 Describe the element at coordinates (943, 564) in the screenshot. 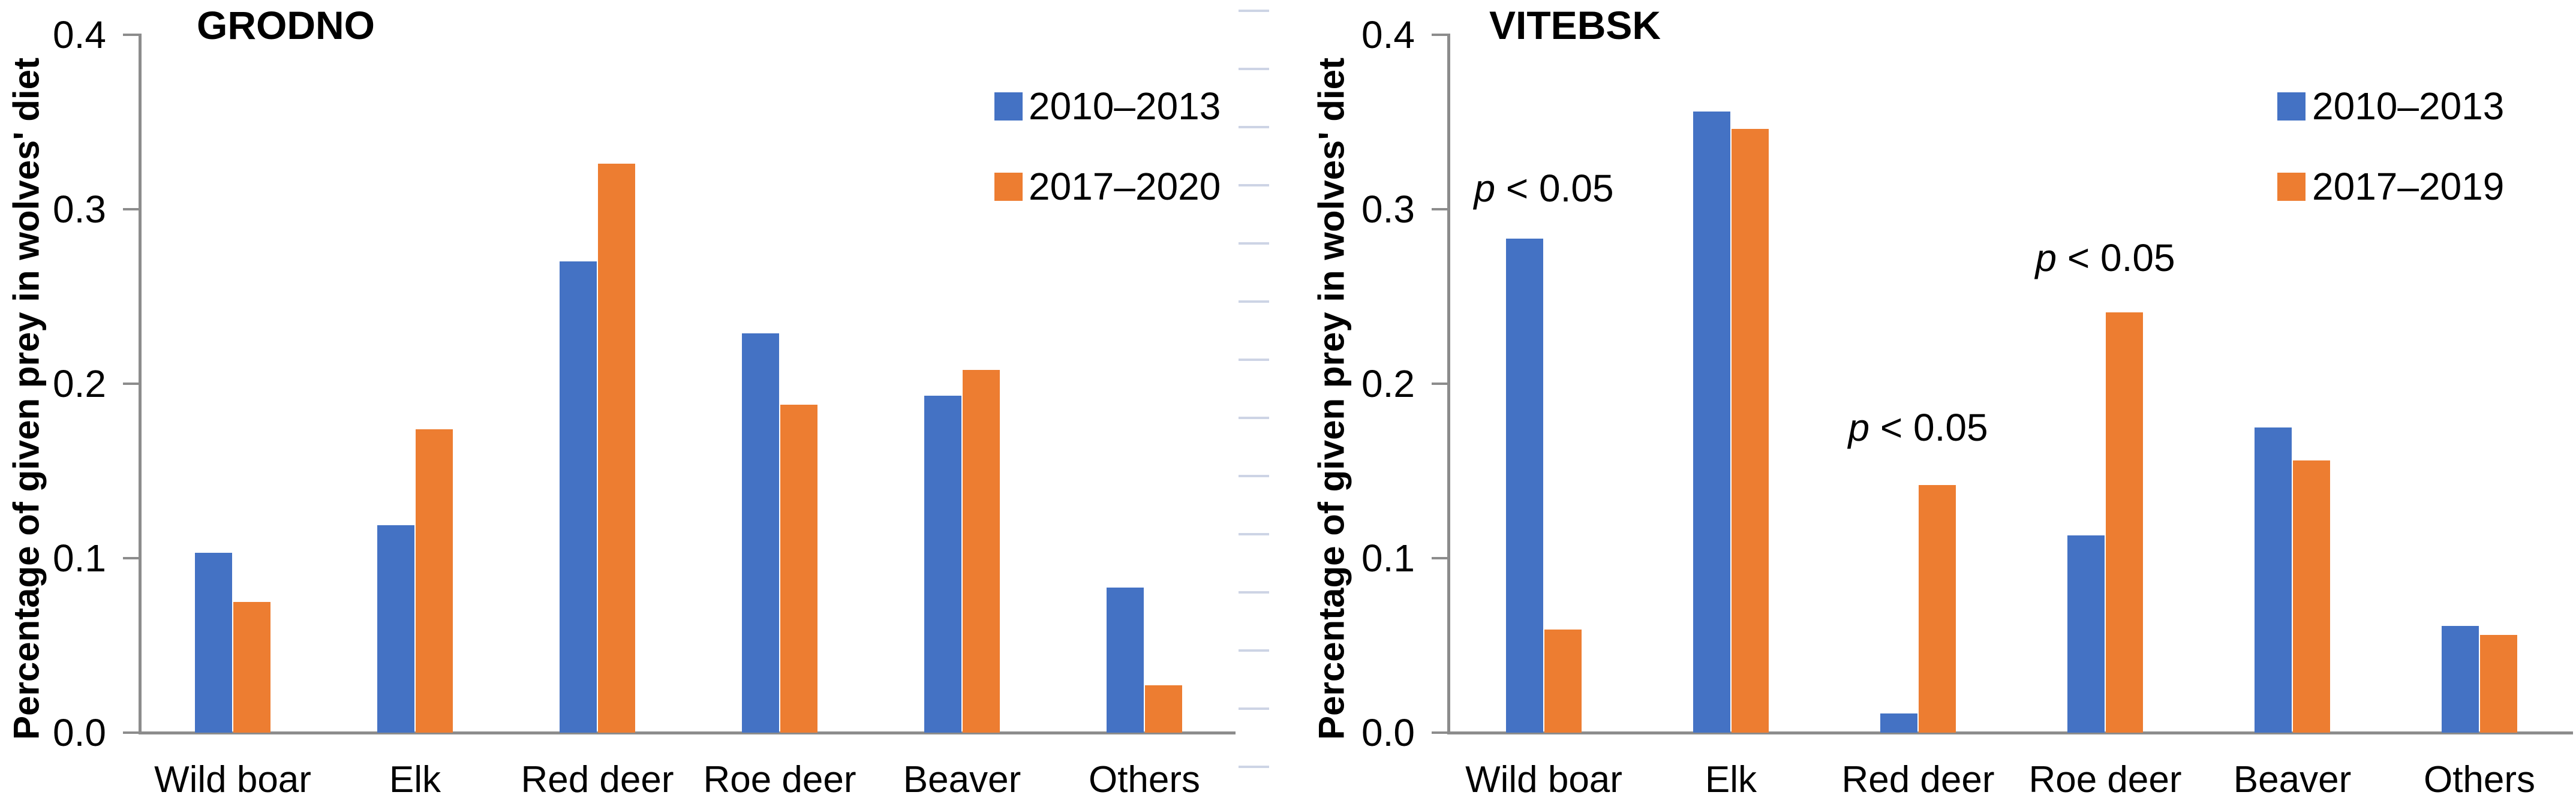

I see `bar-grodno-beaver-2010-2013` at that location.